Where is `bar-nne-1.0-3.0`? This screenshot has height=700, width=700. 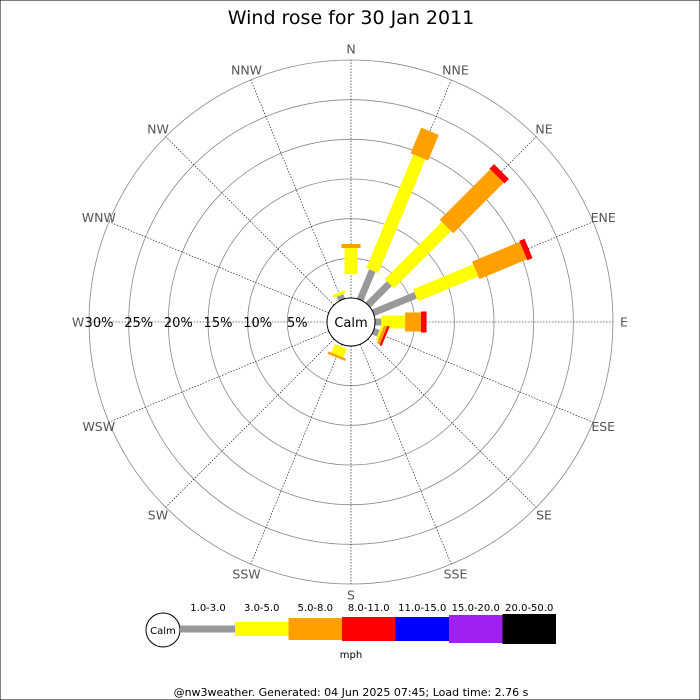
bar-nne-1.0-3.0 is located at coordinates (366, 285).